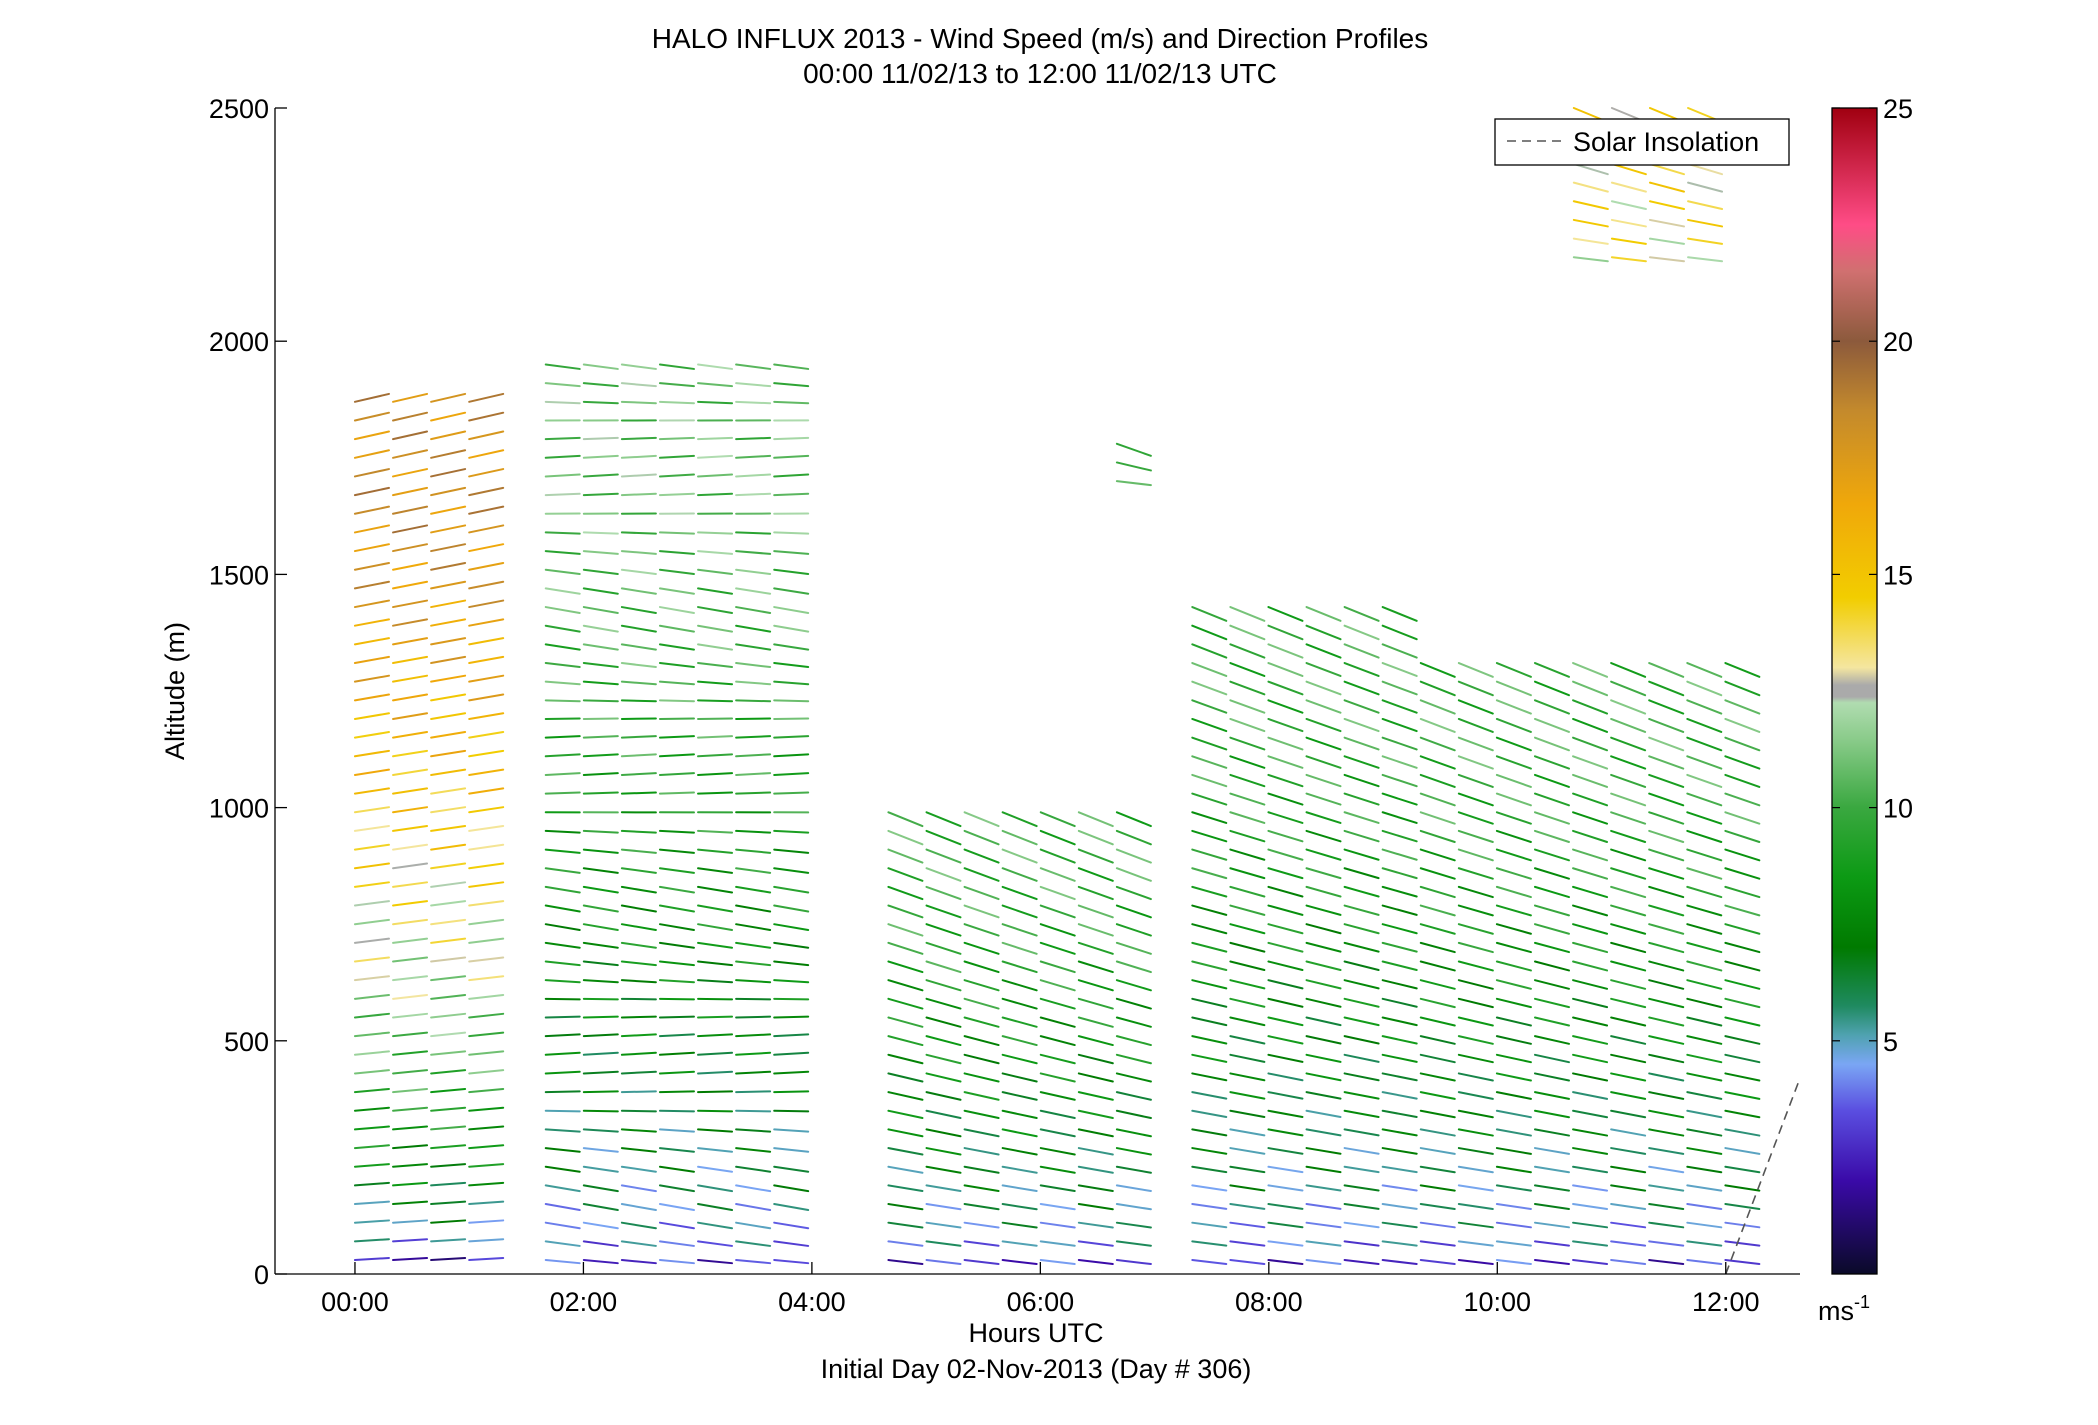  I want to click on chart-subtitle: 00:00 11/02/13 to 12:00 11/02/13 UTC, so click(1040, 73).